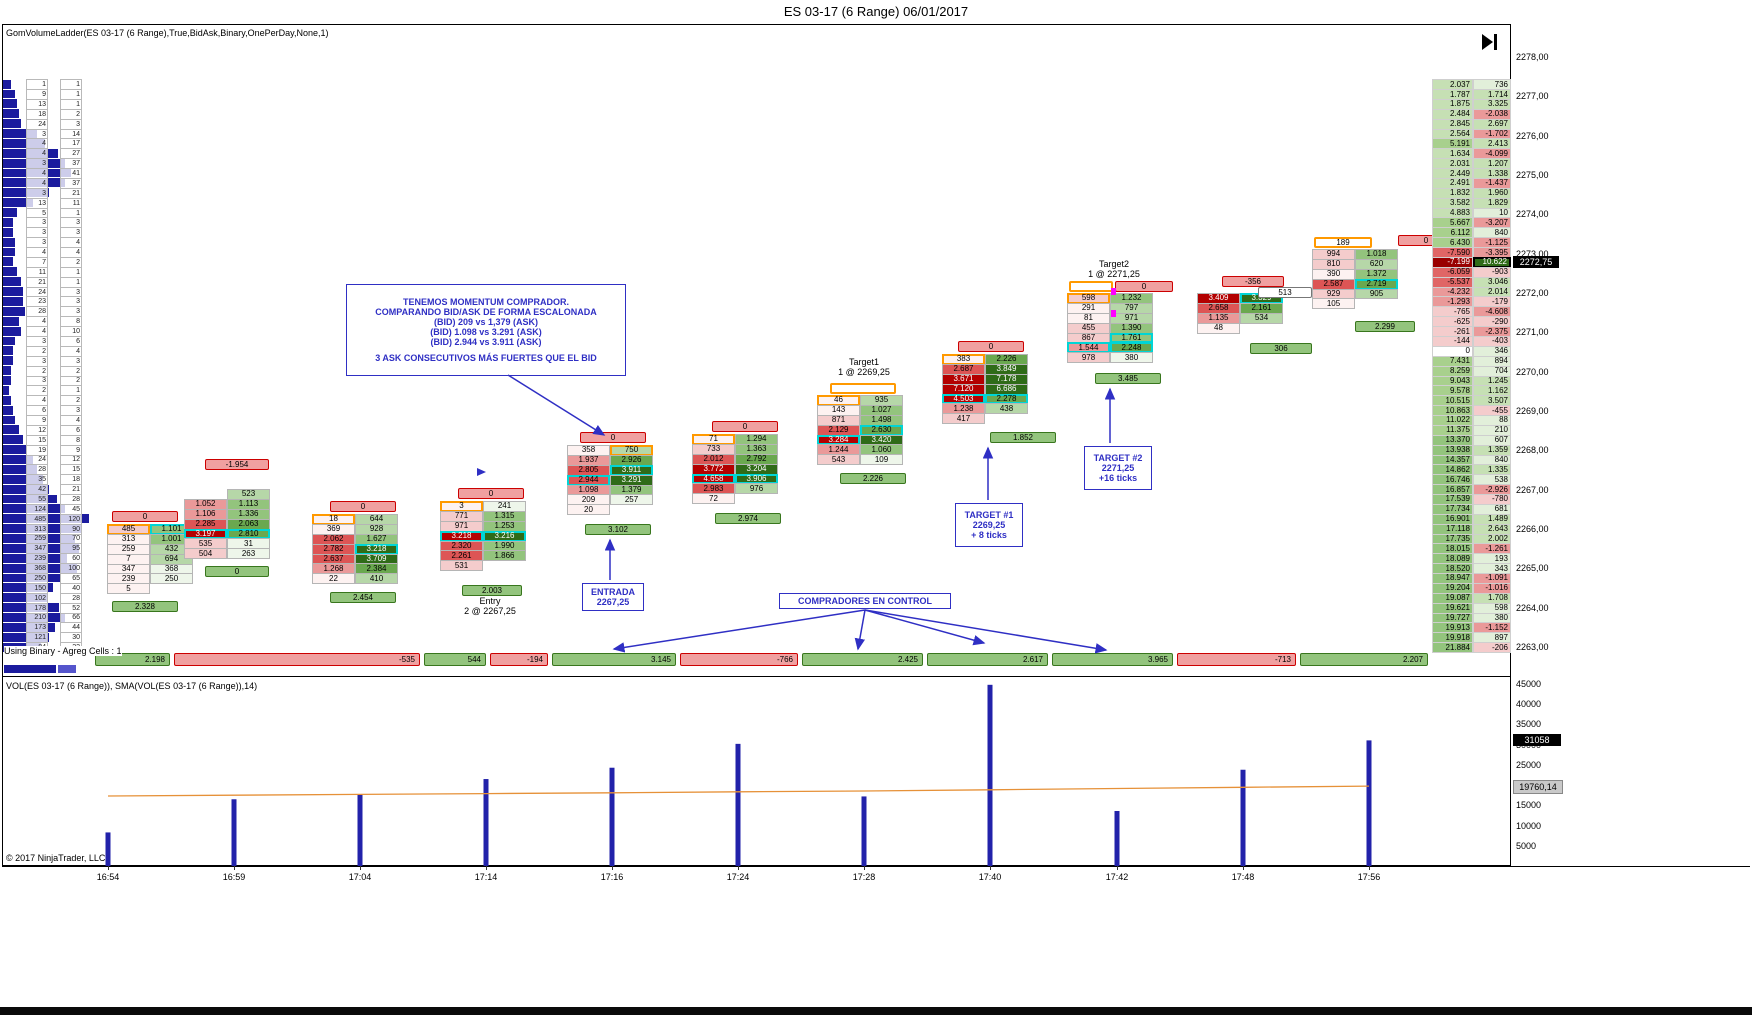 This screenshot has width=1752, height=1015. Describe the element at coordinates (1243, 877) in the screenshot. I see `time-axis-label: 17:48` at that location.